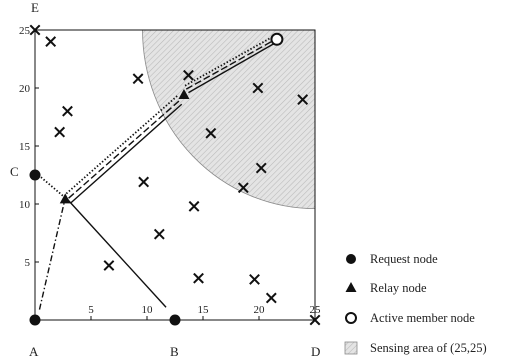 The height and width of the screenshot is (362, 511). I want to click on y-tick-label: 25, so click(25, 31).